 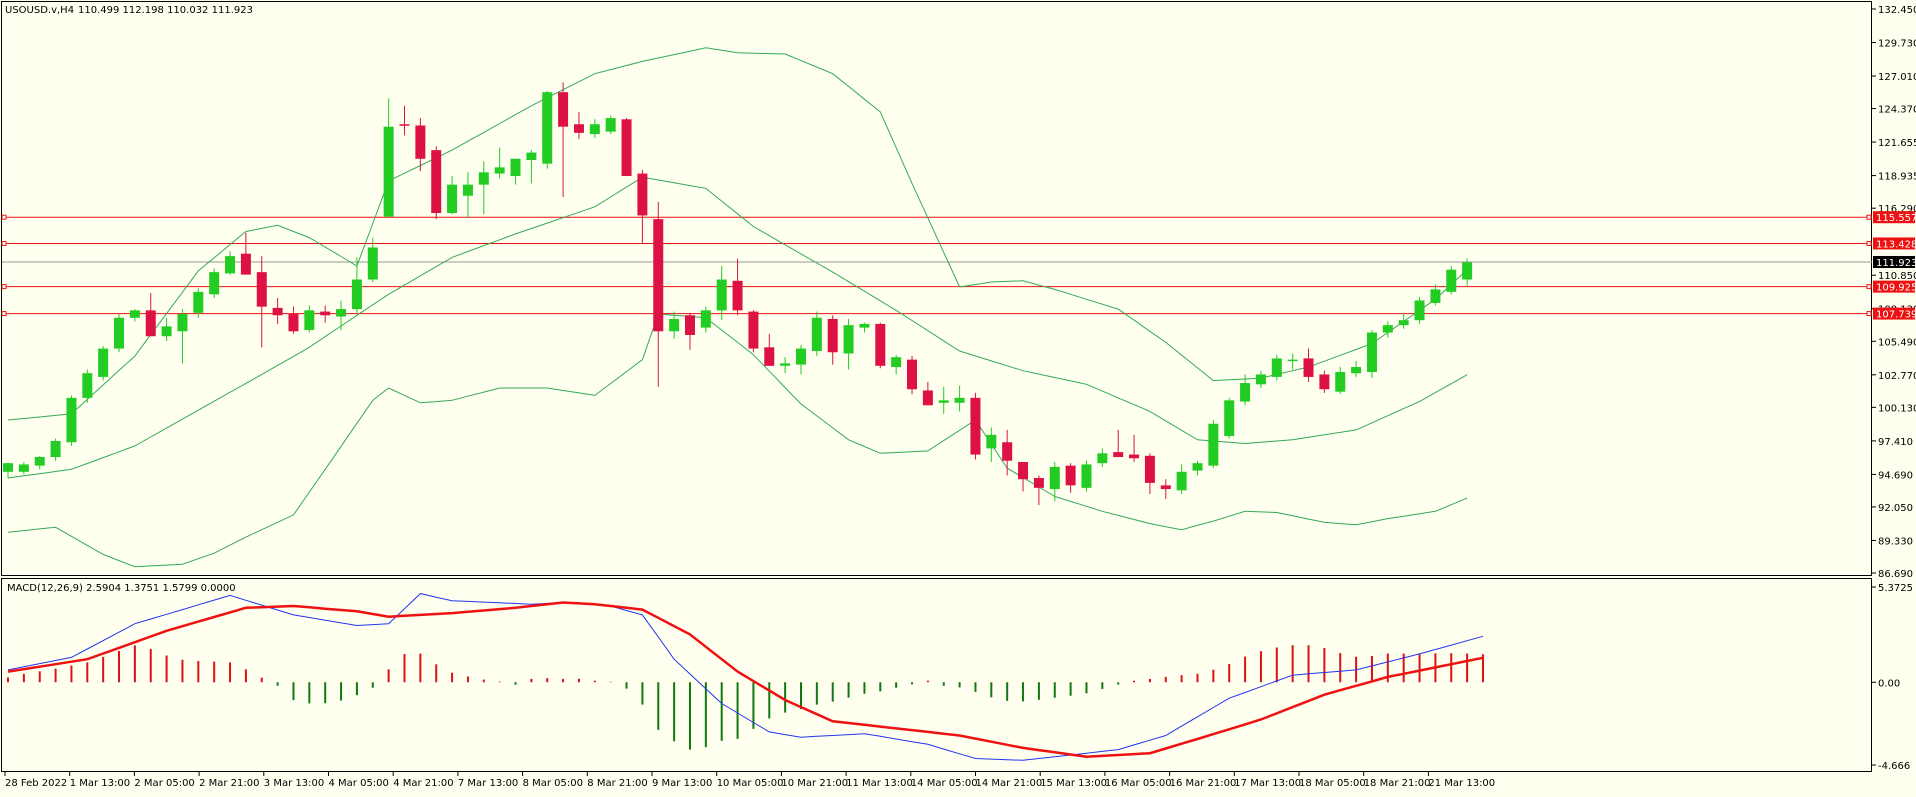 I want to click on price-tick-label: 116.290, so click(x=1897, y=209).